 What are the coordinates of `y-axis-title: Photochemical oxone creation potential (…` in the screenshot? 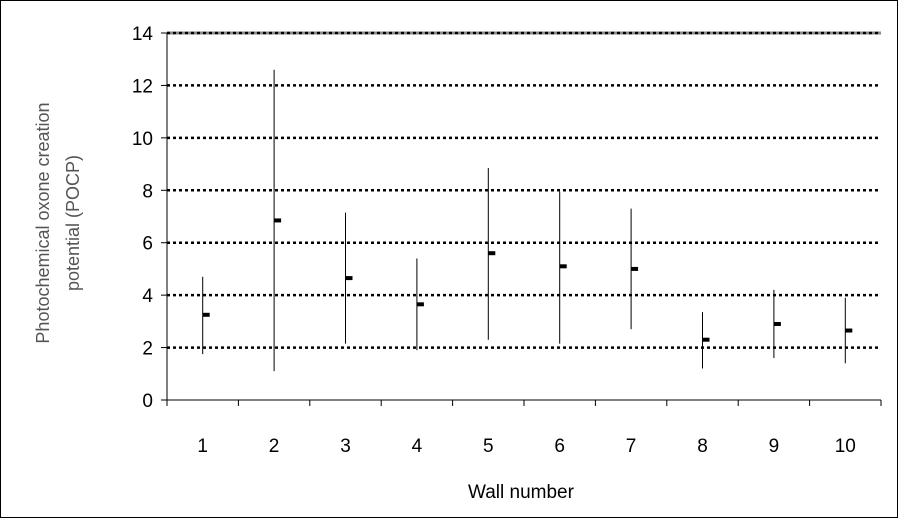 It's located at (58, 222).